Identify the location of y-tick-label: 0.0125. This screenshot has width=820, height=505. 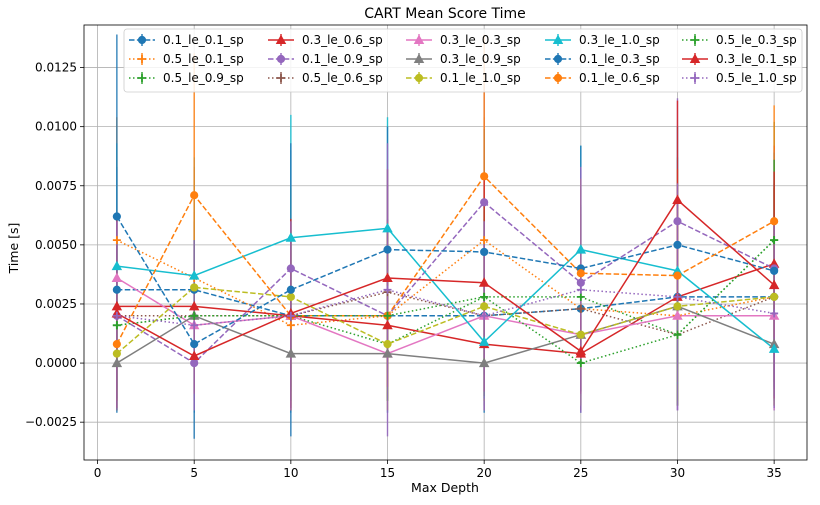
(56, 68).